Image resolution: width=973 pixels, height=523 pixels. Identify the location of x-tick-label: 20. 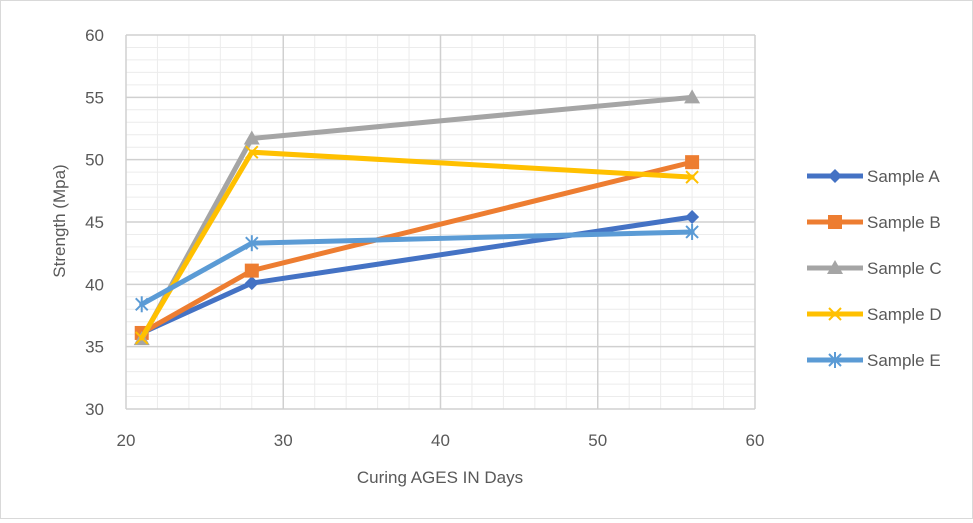
(126, 440).